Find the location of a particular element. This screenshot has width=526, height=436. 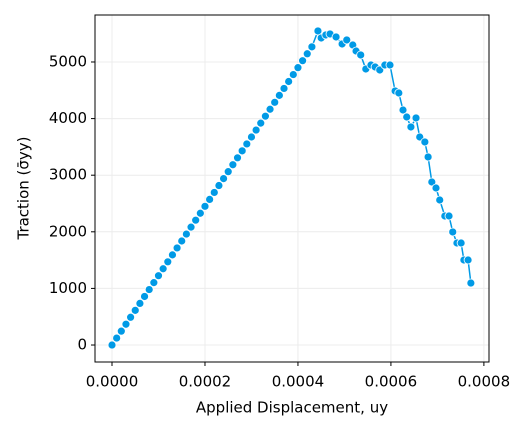

x-tick-label: 0.0008 is located at coordinates (484, 382).